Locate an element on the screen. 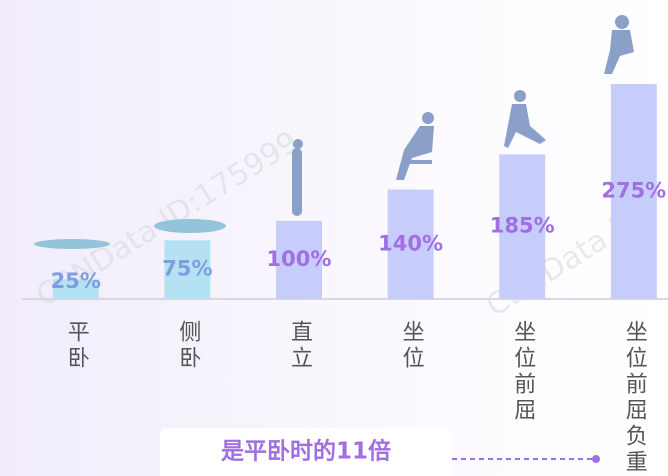  annotation-dot is located at coordinates (596, 459).